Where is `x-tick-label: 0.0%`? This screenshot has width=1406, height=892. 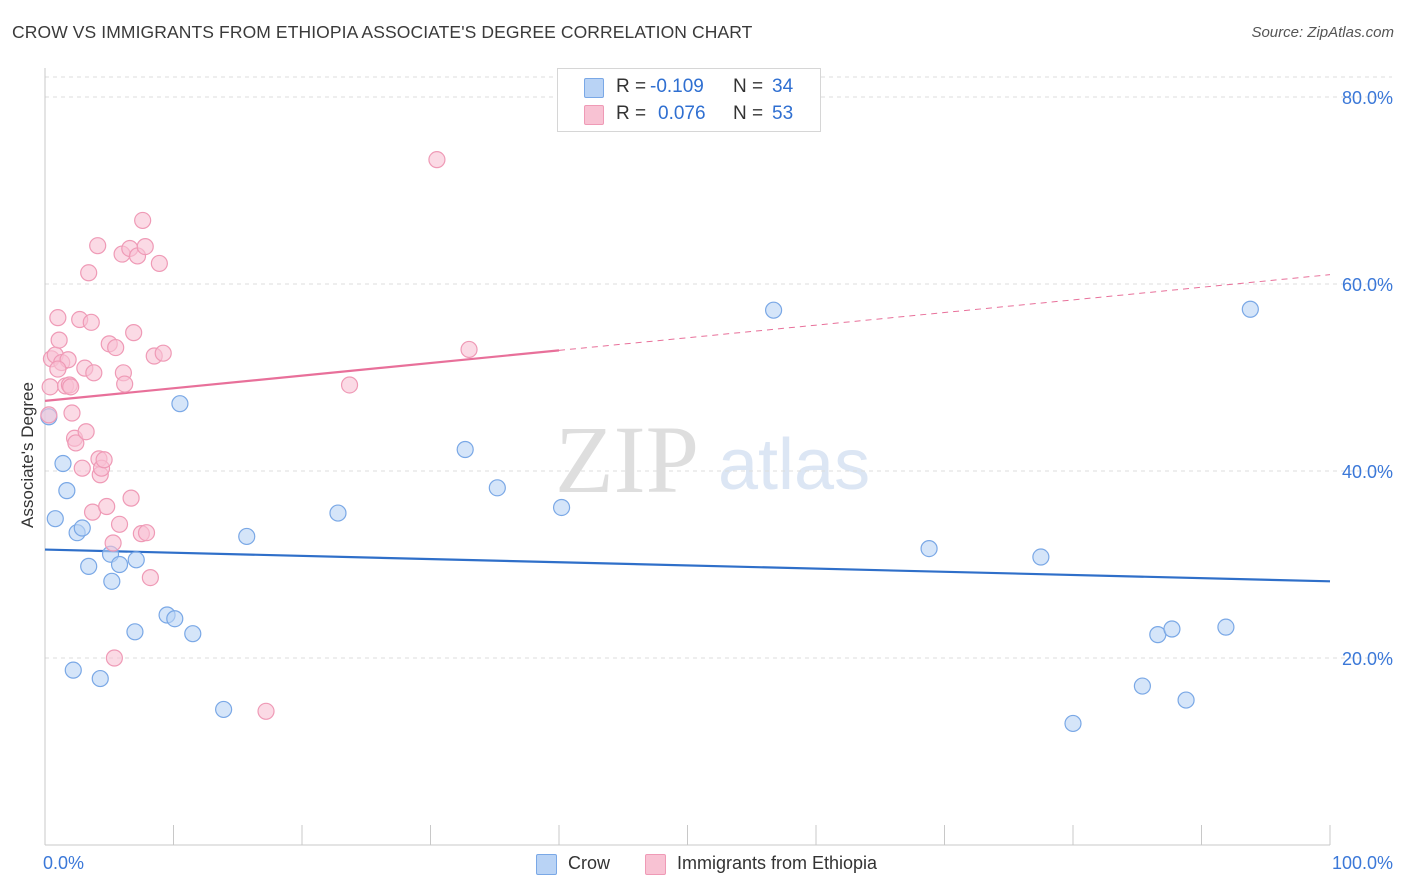 x-tick-label: 0.0% is located at coordinates (63, 863).